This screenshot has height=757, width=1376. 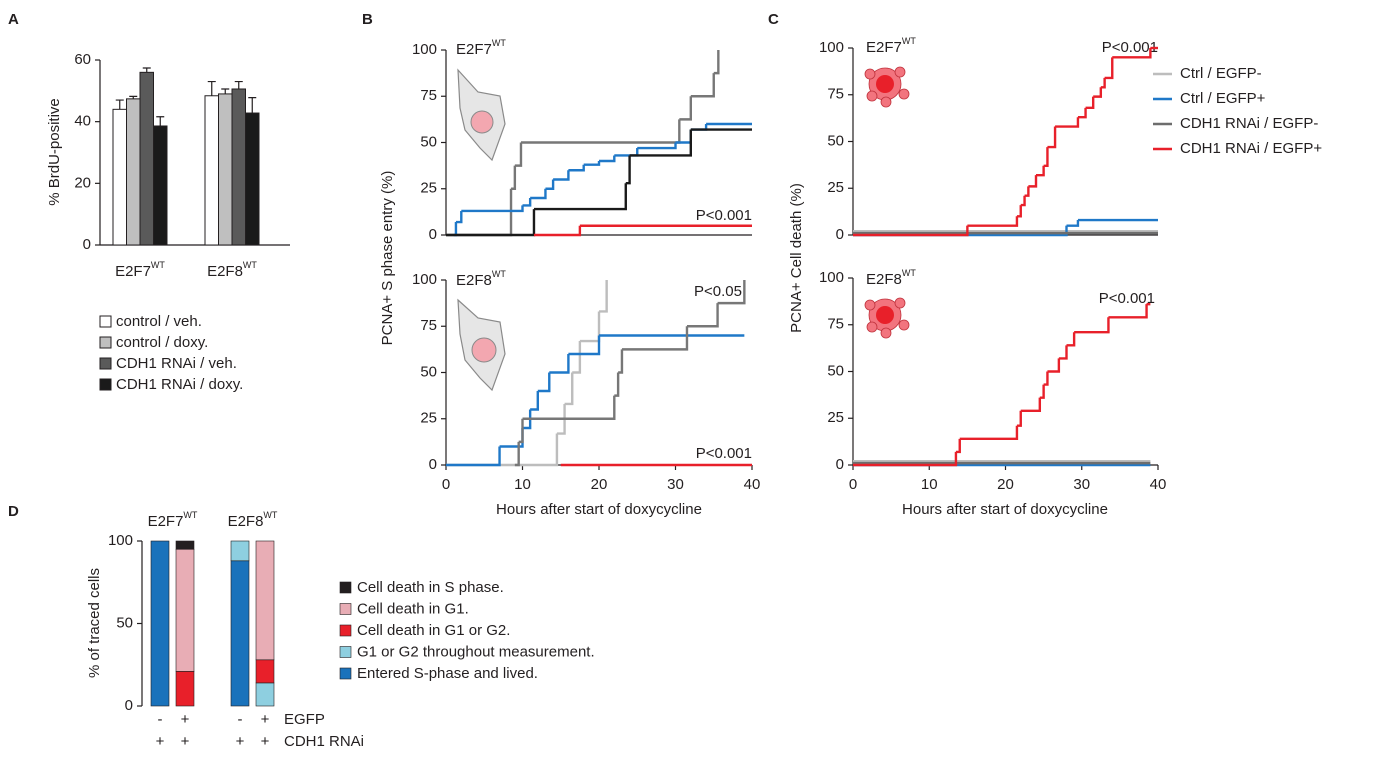 What do you see at coordinates (433, 630) in the screenshot?
I see `legend-label: Cell death in G1 or G2.` at bounding box center [433, 630].